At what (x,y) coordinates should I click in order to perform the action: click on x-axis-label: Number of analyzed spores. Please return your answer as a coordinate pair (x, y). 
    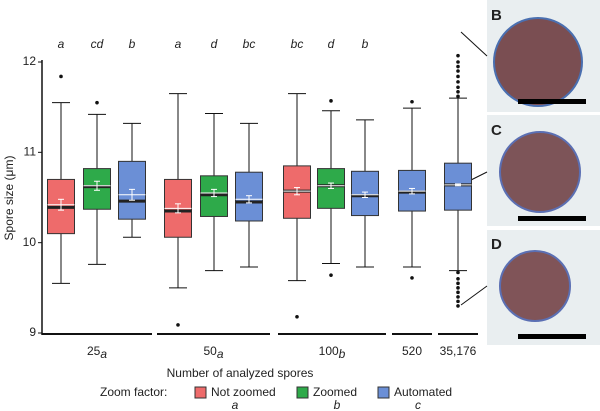
    Looking at the image, I should click on (240, 373).